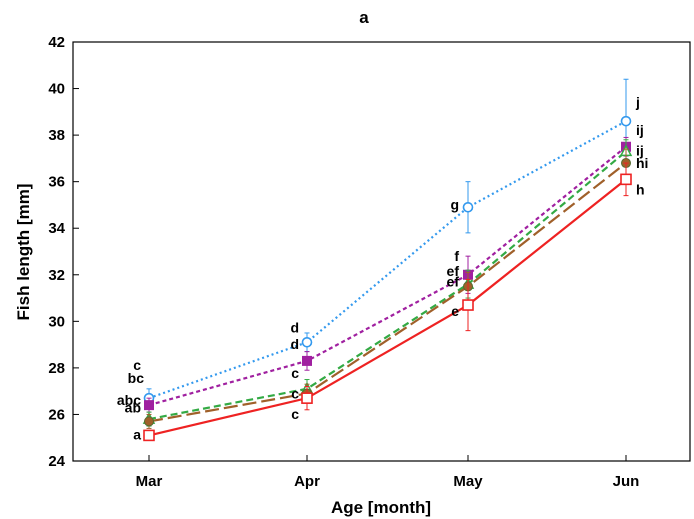 This screenshot has height=519, width=694. I want to click on y-axis-title: Fish length [mm], so click(23, 252).